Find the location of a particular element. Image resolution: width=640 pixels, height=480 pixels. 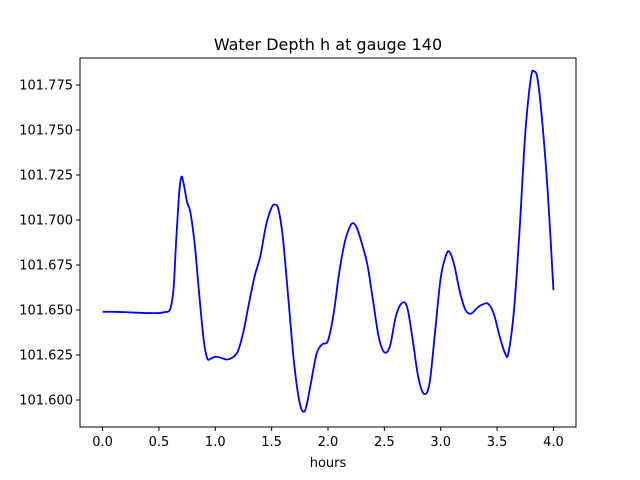

y-tick-label: 101.700 is located at coordinates (46, 221).